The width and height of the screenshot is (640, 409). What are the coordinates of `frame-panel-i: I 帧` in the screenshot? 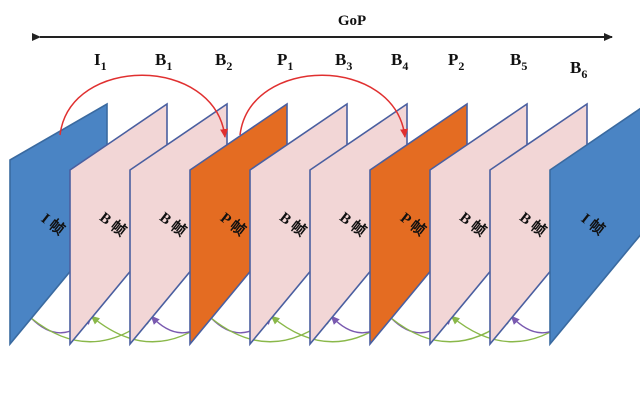 It's located at (594, 227).